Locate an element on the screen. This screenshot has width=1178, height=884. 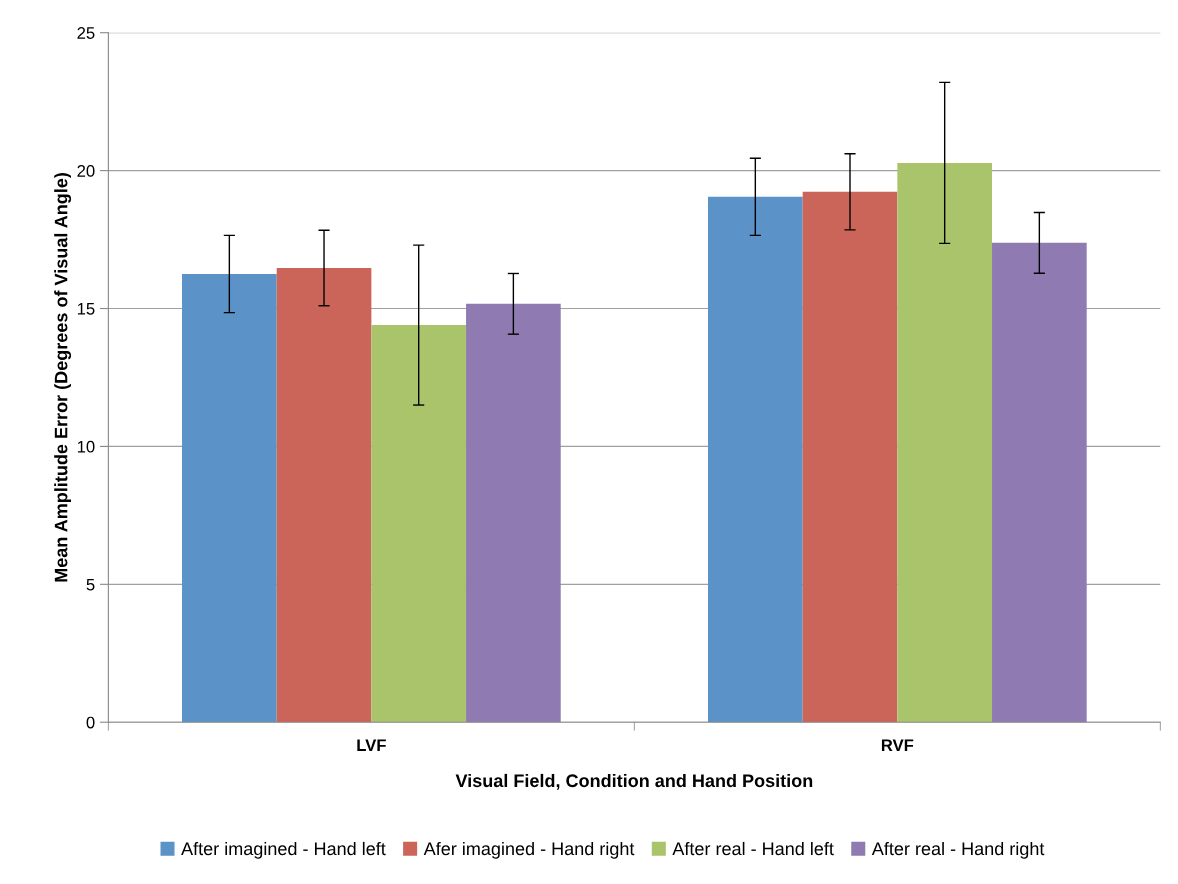
x-tick-label: LVF is located at coordinates (371, 745).